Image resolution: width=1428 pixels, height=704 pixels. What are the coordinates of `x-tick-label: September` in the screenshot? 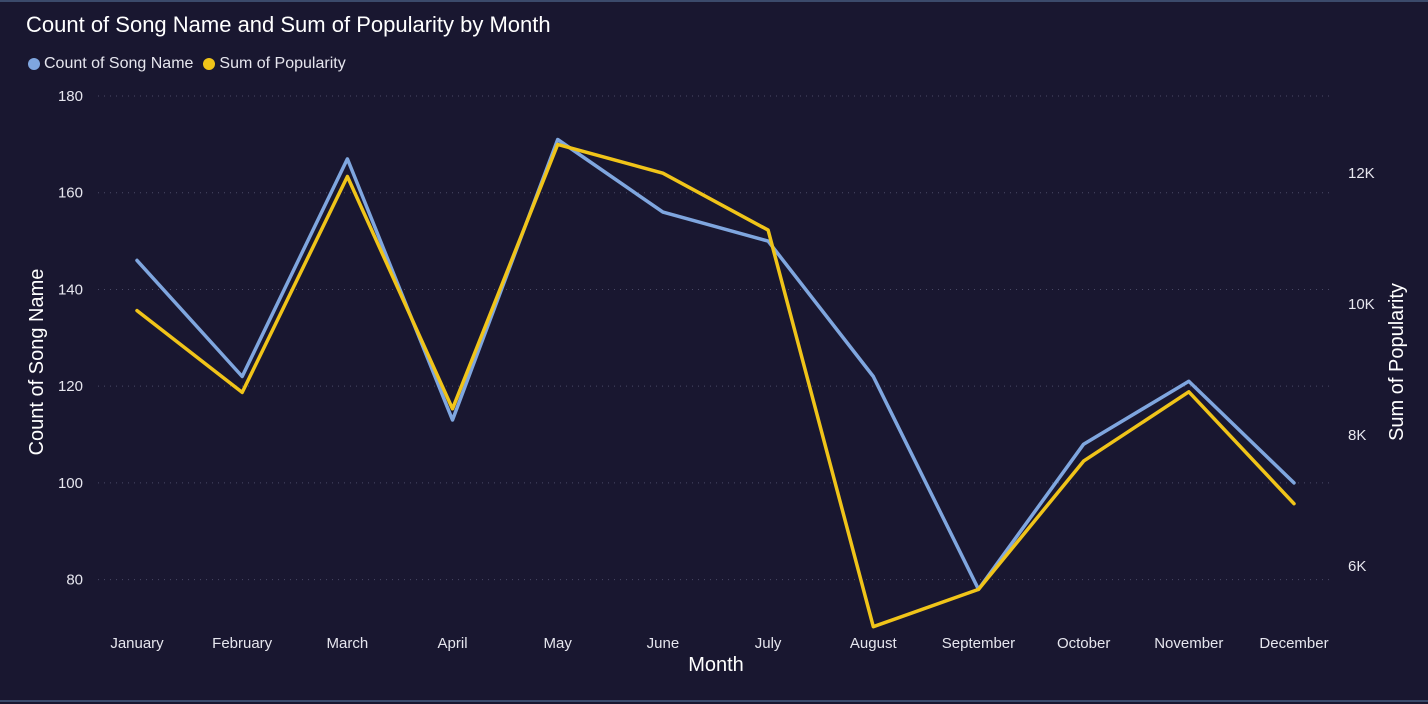 It's located at (978, 643).